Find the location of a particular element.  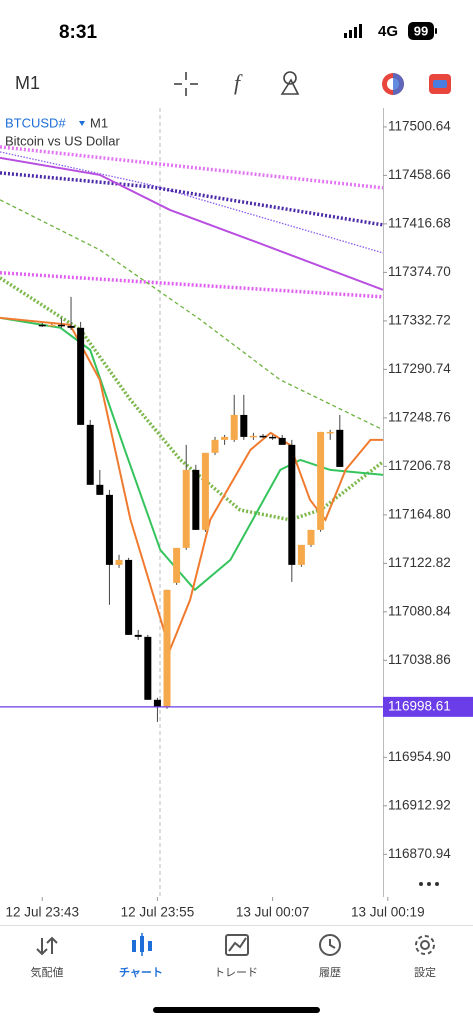

battery-tip is located at coordinates (436, 31).